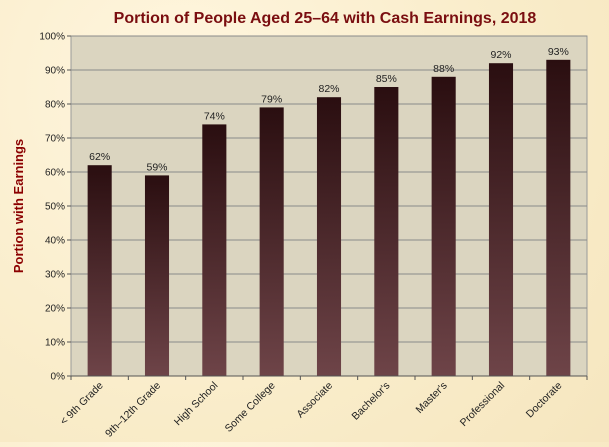 The image size is (609, 447). Describe the element at coordinates (443, 69) in the screenshot. I see `data-label: 88%` at that location.